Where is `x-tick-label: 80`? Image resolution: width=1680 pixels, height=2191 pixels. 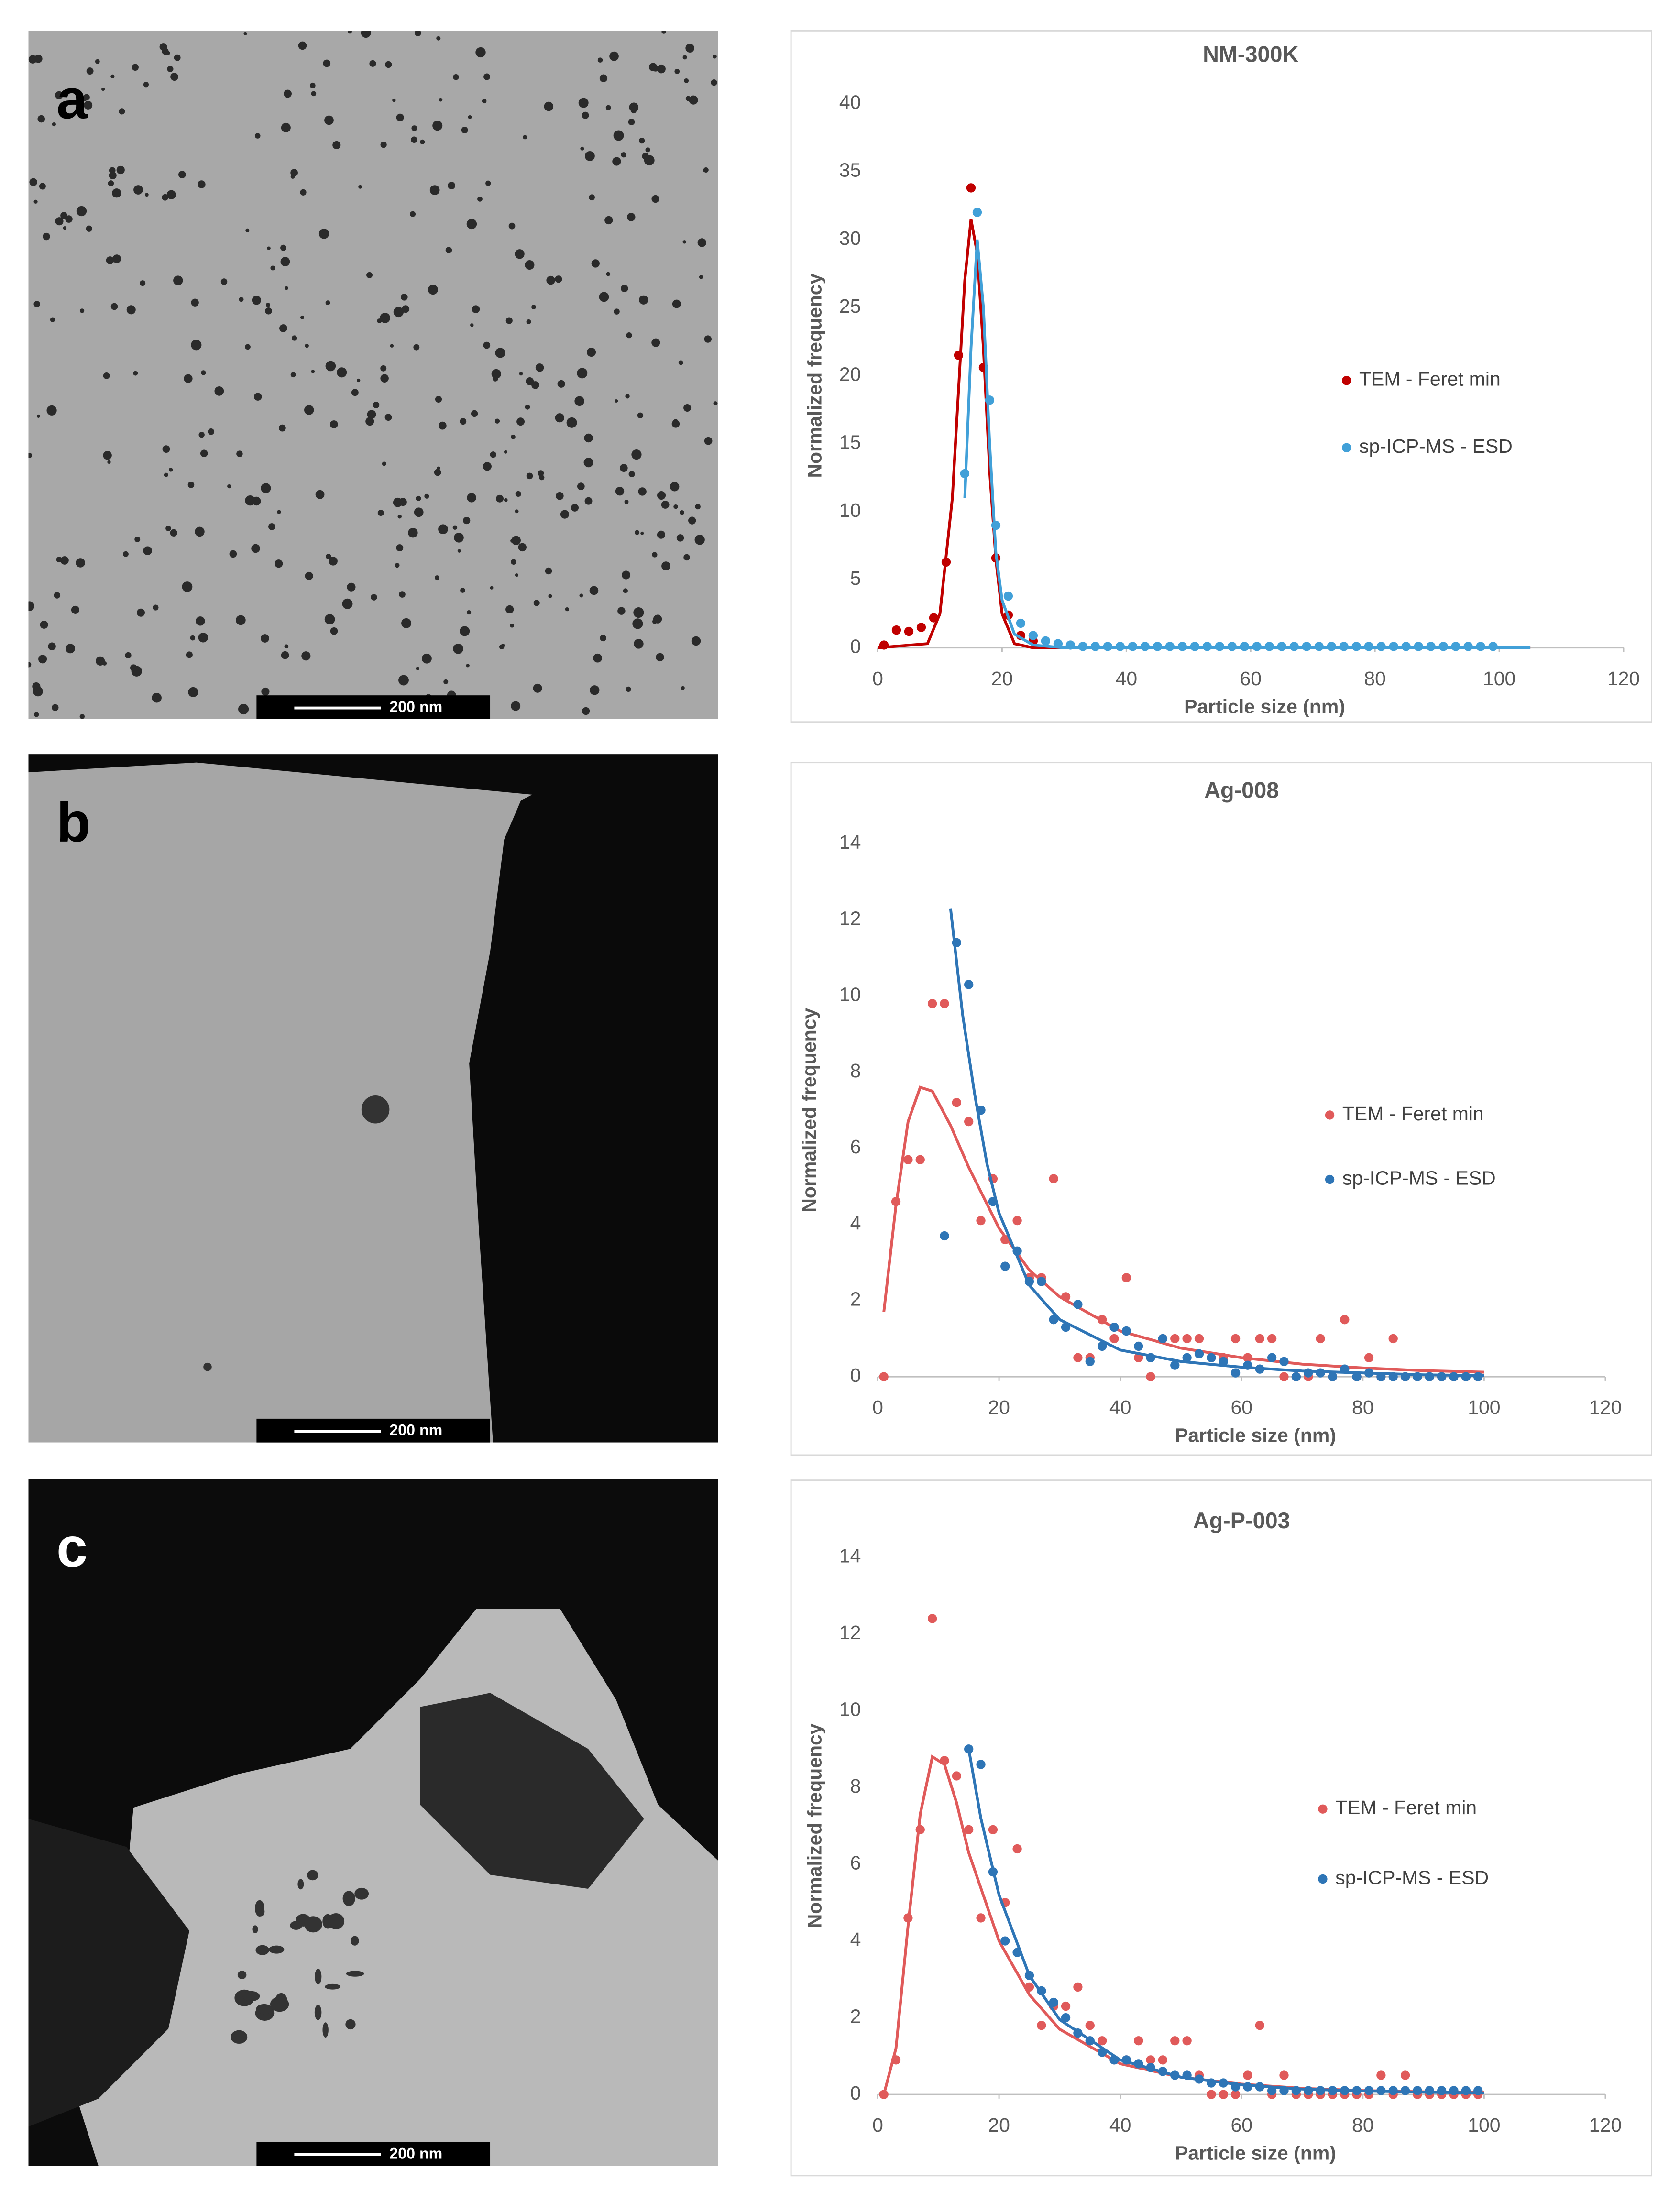
x-tick-label: 80 is located at coordinates (1363, 2125).